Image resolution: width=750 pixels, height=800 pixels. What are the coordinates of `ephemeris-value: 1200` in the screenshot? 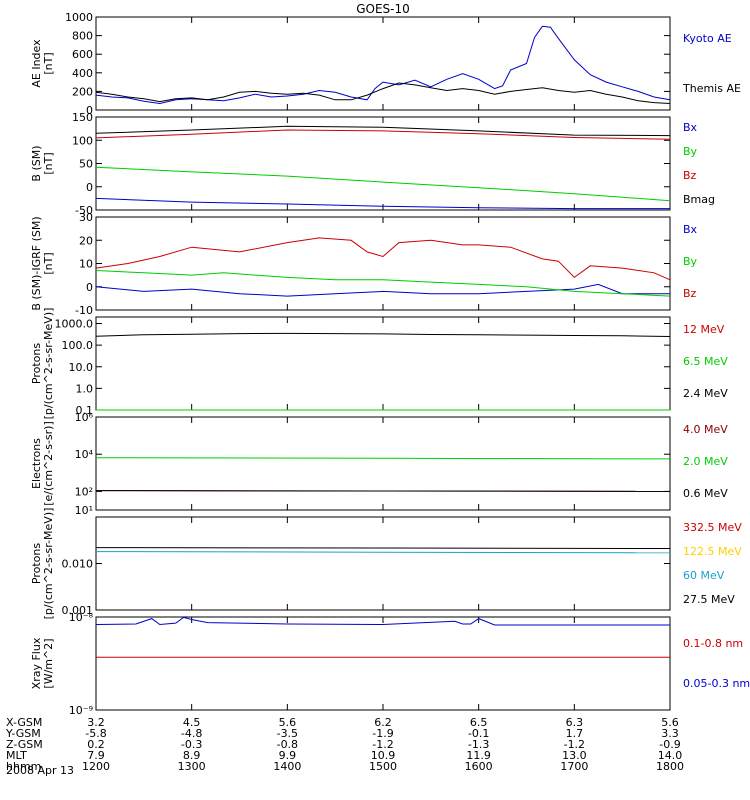 It's located at (96, 766).